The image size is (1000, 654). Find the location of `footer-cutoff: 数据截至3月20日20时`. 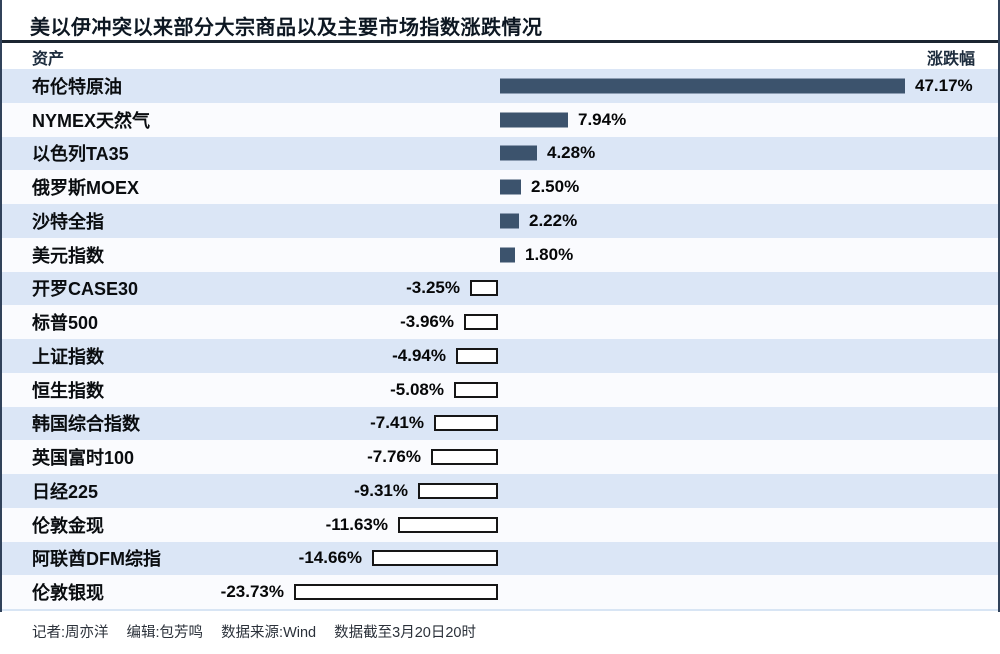

footer-cutoff: 数据截至3月20日20时 is located at coordinates (405, 633).